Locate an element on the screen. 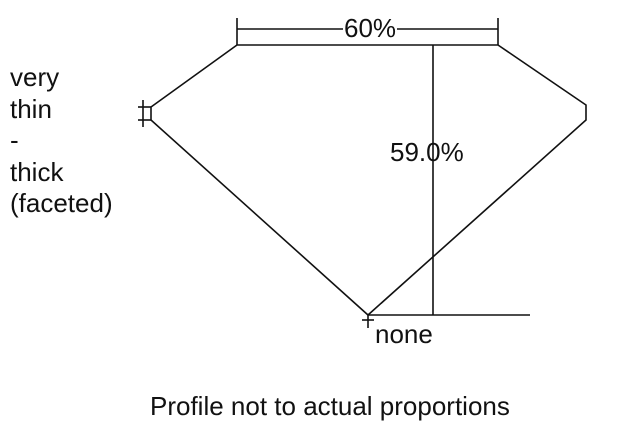 Image resolution: width=640 pixels, height=430 pixels. girdle-label-line: - is located at coordinates (14, 140).